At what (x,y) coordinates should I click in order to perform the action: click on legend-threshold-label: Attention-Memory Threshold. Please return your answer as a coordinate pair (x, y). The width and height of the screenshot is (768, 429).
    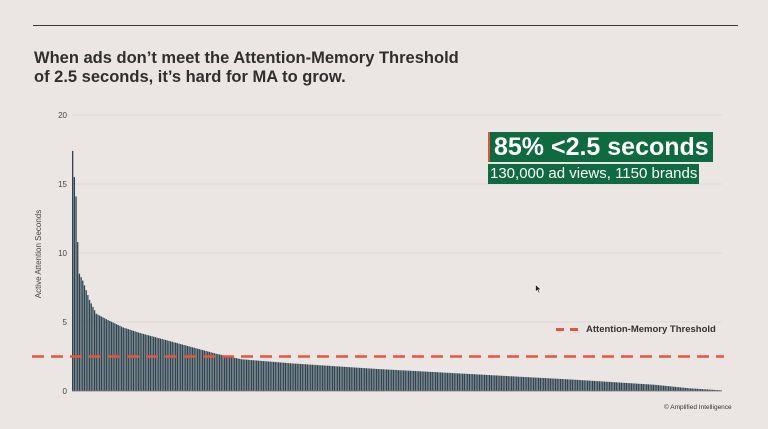
    Looking at the image, I should click on (651, 329).